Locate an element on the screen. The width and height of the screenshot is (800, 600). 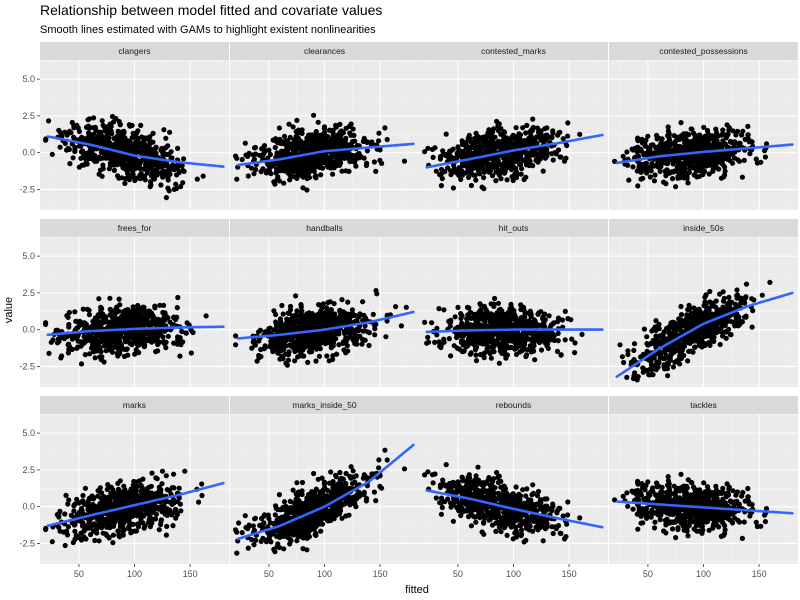
facet-panel-contested-marks: contested_marks is located at coordinates (513, 126).